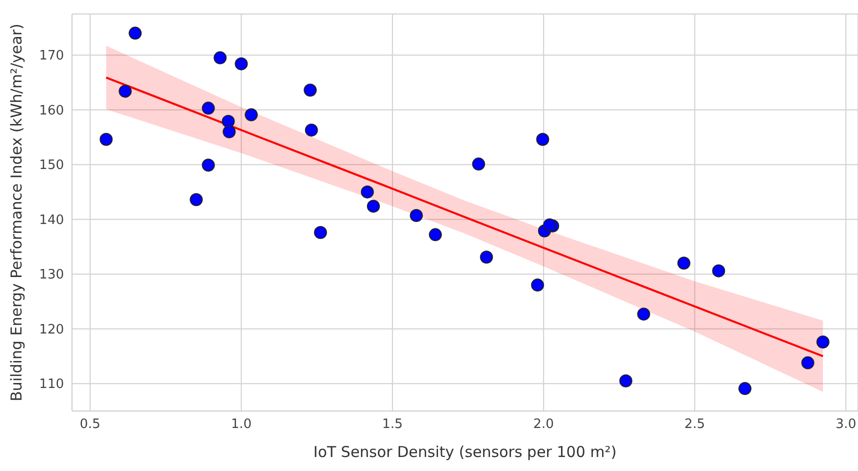 The image size is (858, 471). Describe the element at coordinates (16, 213) in the screenshot. I see `y-axis-title: Building Energy Performance Index (kWh/m²/year)` at that location.